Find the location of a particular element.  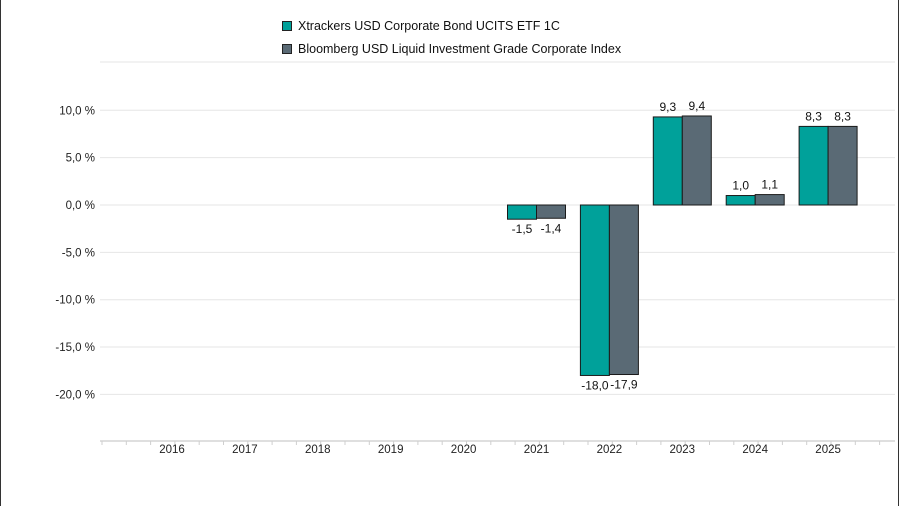

x-tick-label: 2023 is located at coordinates (683, 450).